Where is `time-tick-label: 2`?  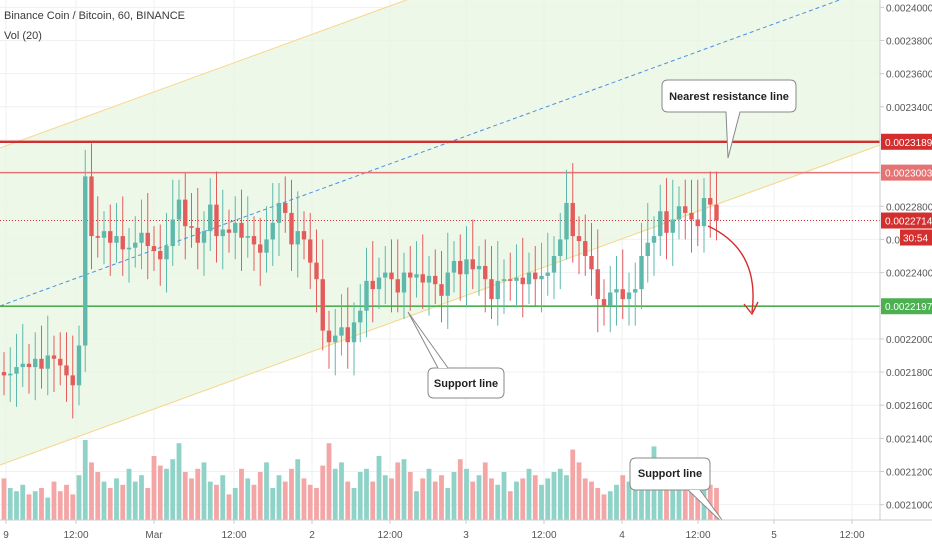 time-tick-label: 2 is located at coordinates (312, 535).